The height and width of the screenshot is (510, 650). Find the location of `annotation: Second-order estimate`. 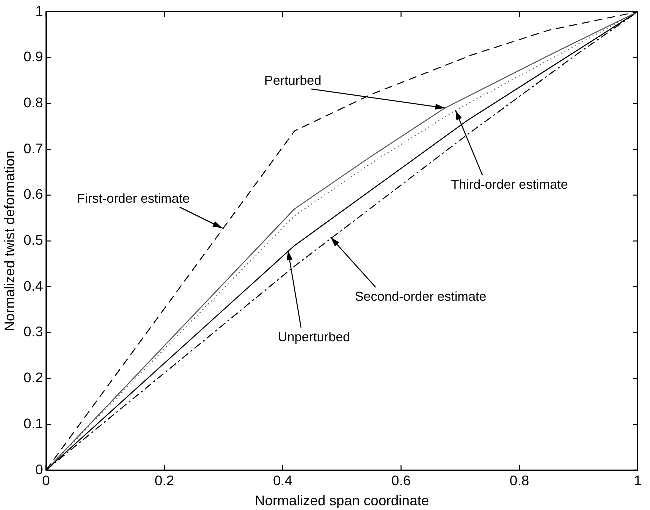

annotation: Second-order estimate is located at coordinates (421, 296).